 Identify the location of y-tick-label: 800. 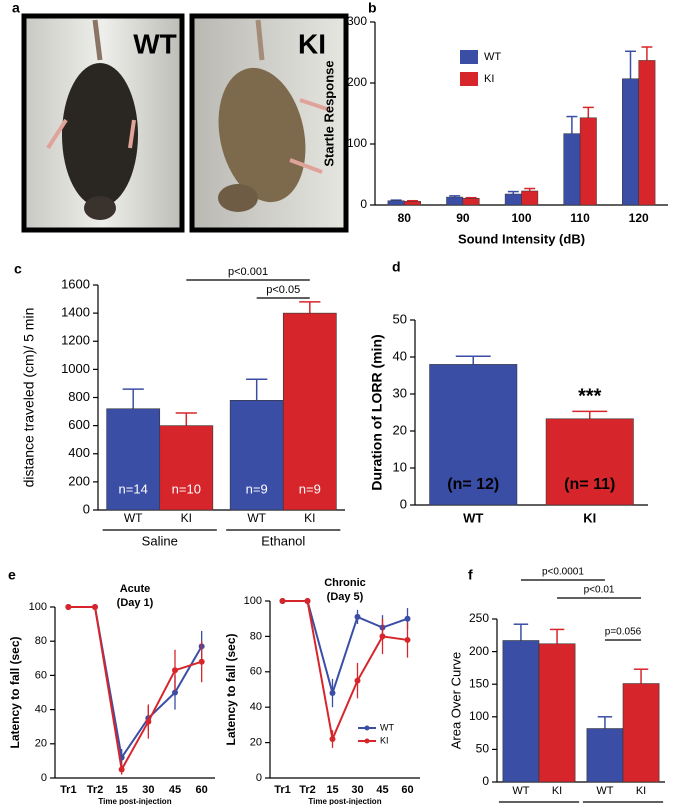
(79, 396).